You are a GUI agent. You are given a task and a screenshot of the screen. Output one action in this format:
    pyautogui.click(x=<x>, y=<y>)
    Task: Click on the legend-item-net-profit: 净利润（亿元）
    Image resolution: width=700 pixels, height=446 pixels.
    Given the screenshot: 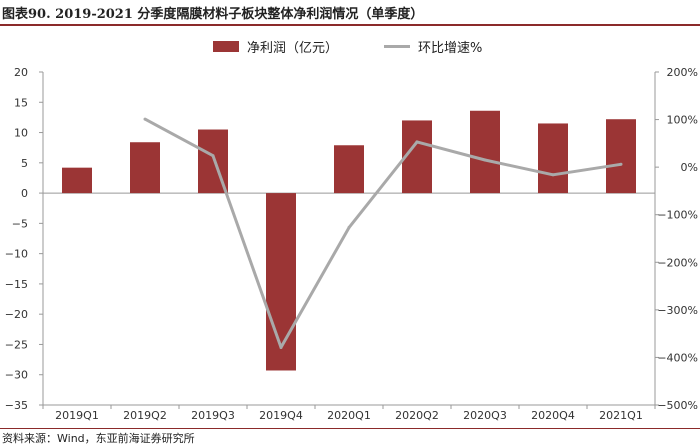 What is the action you would take?
    pyautogui.click(x=275, y=46)
    